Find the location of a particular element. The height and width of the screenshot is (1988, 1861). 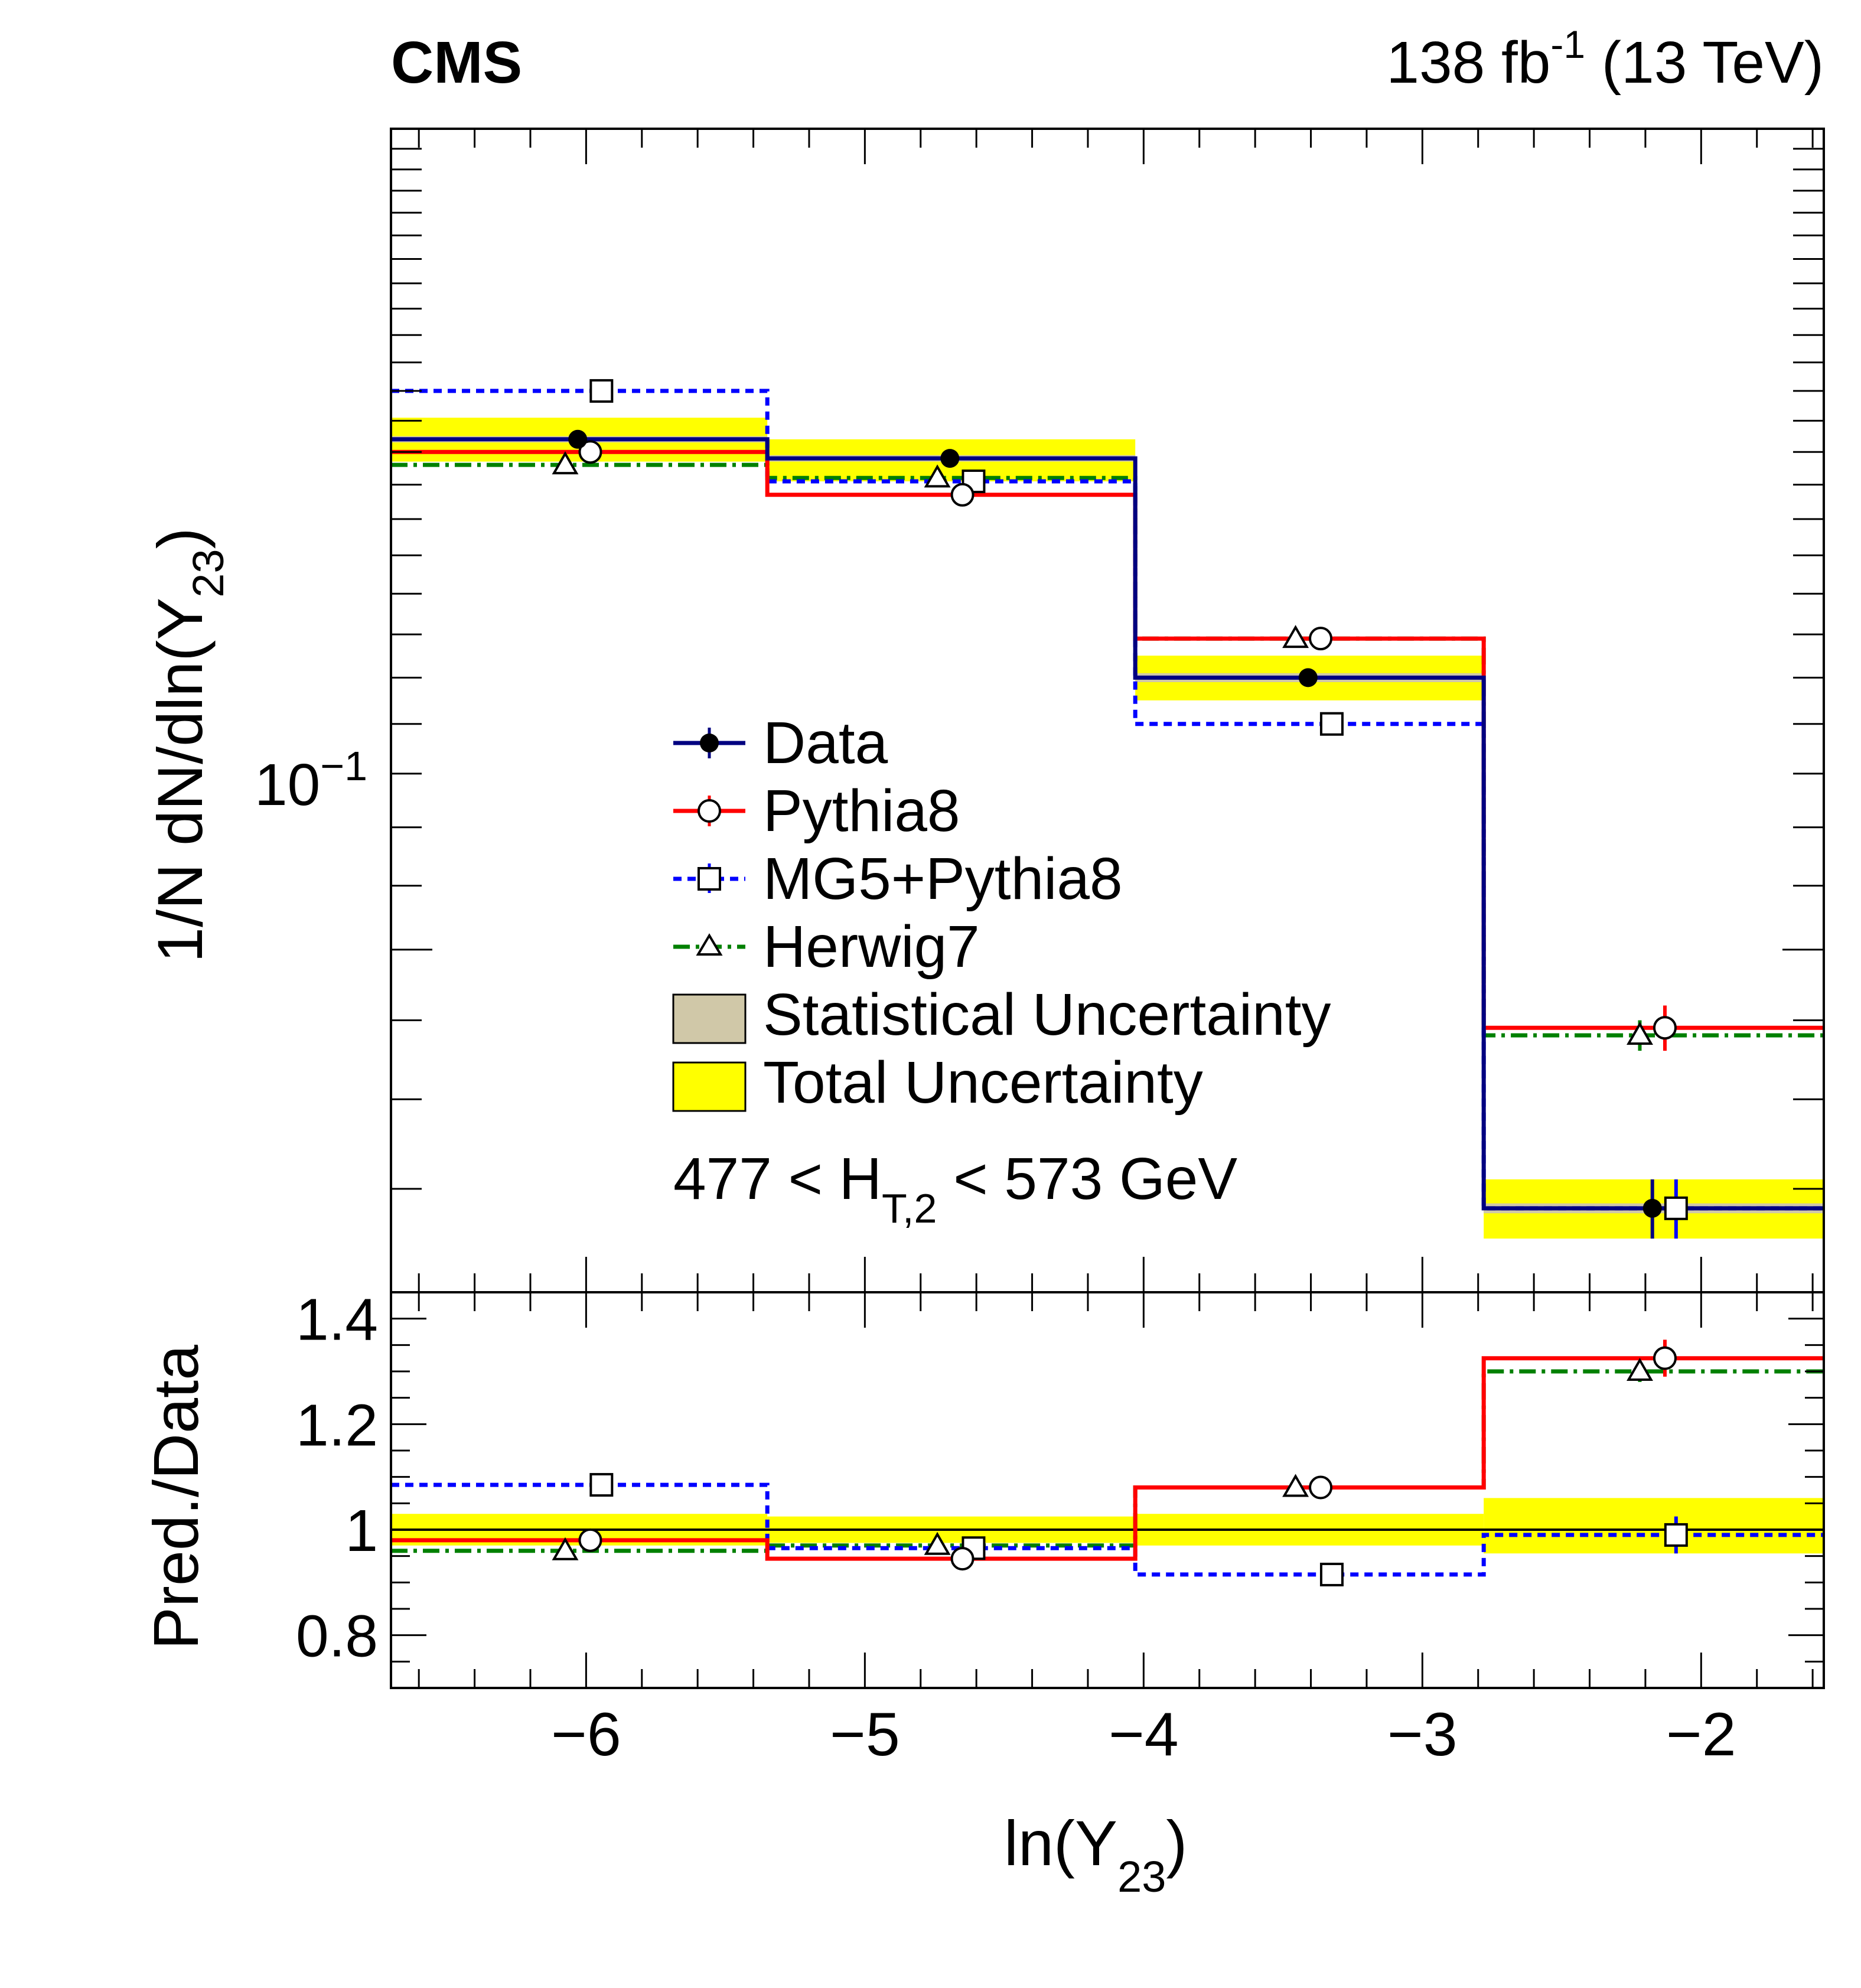

lumi-label: 138 fb-1 (13 TeV) is located at coordinates (1605, 59).